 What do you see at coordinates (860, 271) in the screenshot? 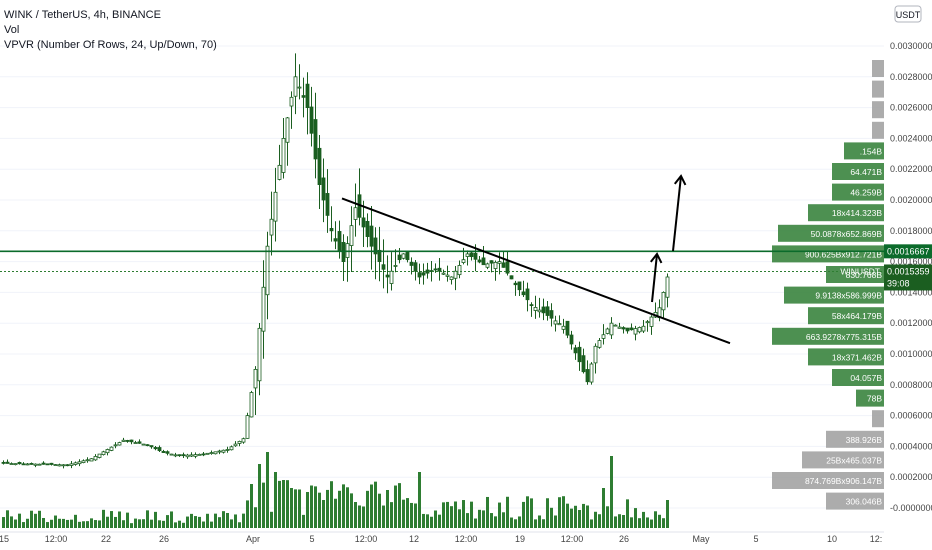
I see `last-price-symbol: WINUSDT` at bounding box center [860, 271].